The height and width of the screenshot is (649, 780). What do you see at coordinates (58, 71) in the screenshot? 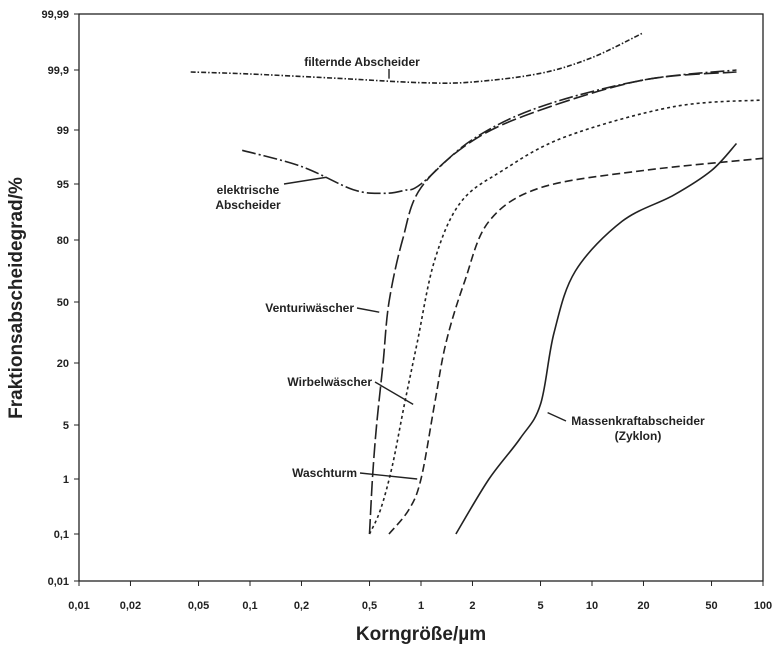
I see `y-tick-label: 99,9` at bounding box center [58, 71].